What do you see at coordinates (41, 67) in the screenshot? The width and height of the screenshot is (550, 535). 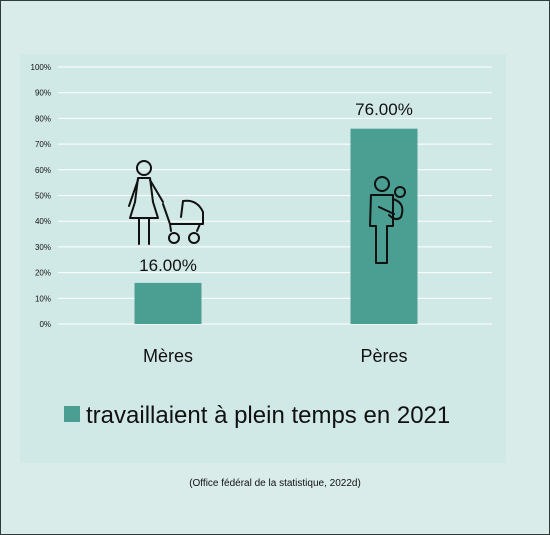 I see `y-tick-label: 100%` at bounding box center [41, 67].